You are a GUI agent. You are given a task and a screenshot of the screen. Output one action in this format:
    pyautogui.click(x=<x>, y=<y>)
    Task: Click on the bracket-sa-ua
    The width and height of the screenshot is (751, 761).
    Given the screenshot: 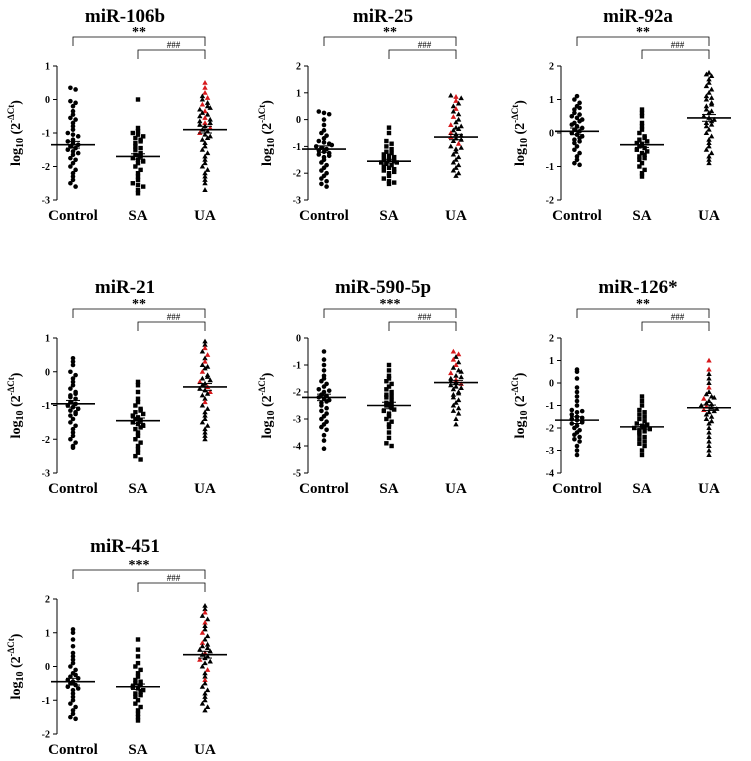 What is the action you would take?
    pyautogui.click(x=675, y=326)
    